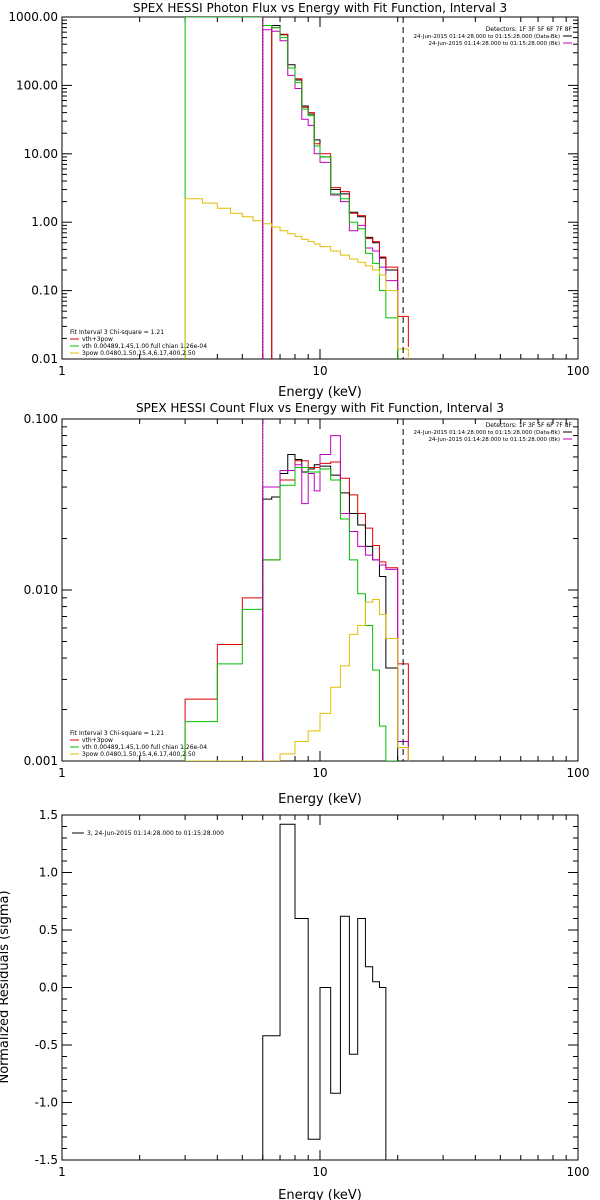 The image size is (600, 1200). Describe the element at coordinates (97, 740) in the screenshot. I see `count-flux-legend-bottom-line: vth+3pow` at that location.